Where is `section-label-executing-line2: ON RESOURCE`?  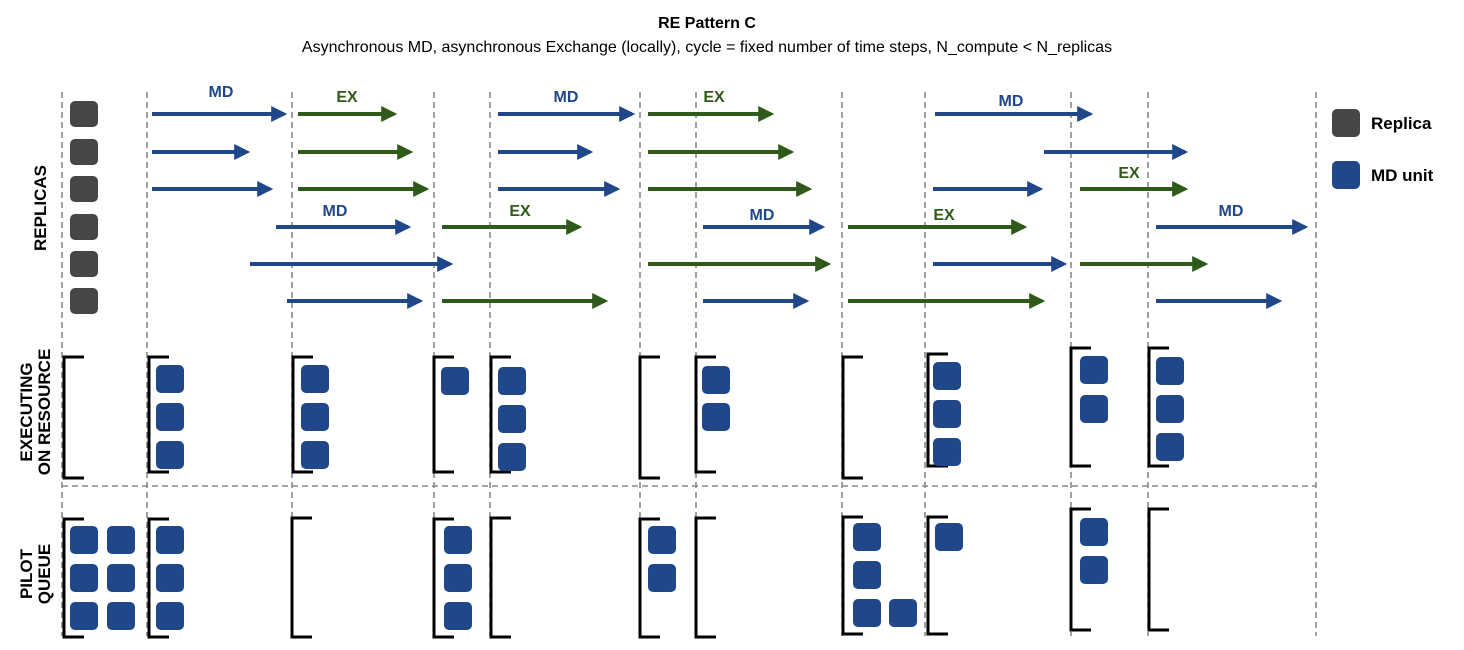
section-label-executing-line2: ON RESOURCE is located at coordinates (44, 412).